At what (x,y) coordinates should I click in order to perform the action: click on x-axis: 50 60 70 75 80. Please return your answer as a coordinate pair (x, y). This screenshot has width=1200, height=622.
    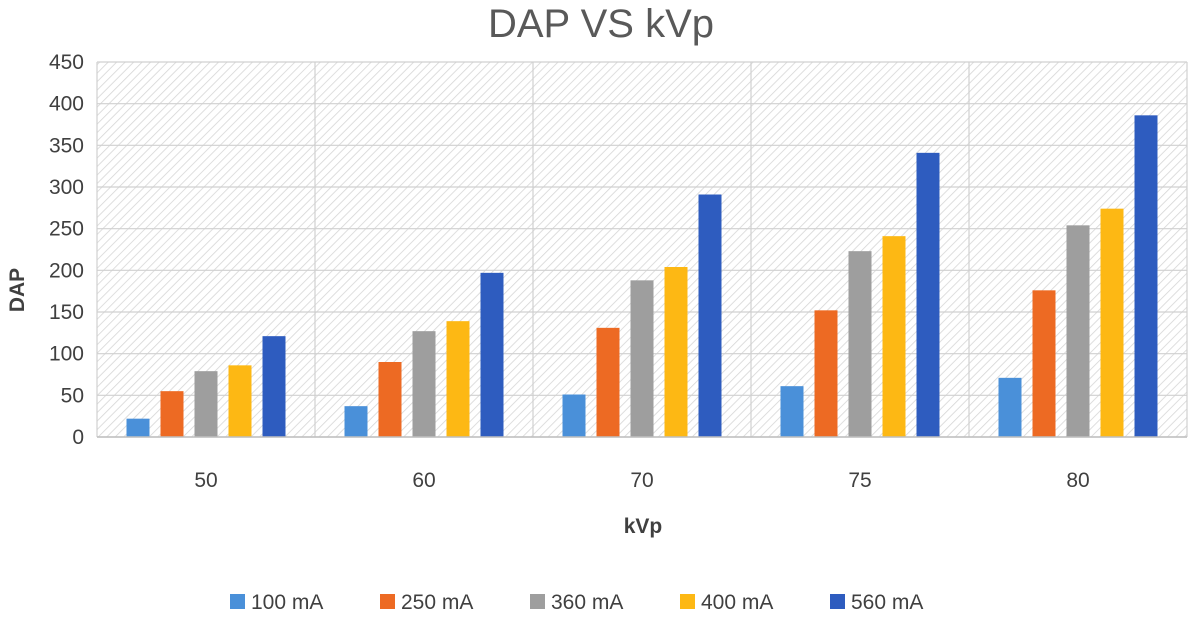
    Looking at the image, I should click on (642, 464).